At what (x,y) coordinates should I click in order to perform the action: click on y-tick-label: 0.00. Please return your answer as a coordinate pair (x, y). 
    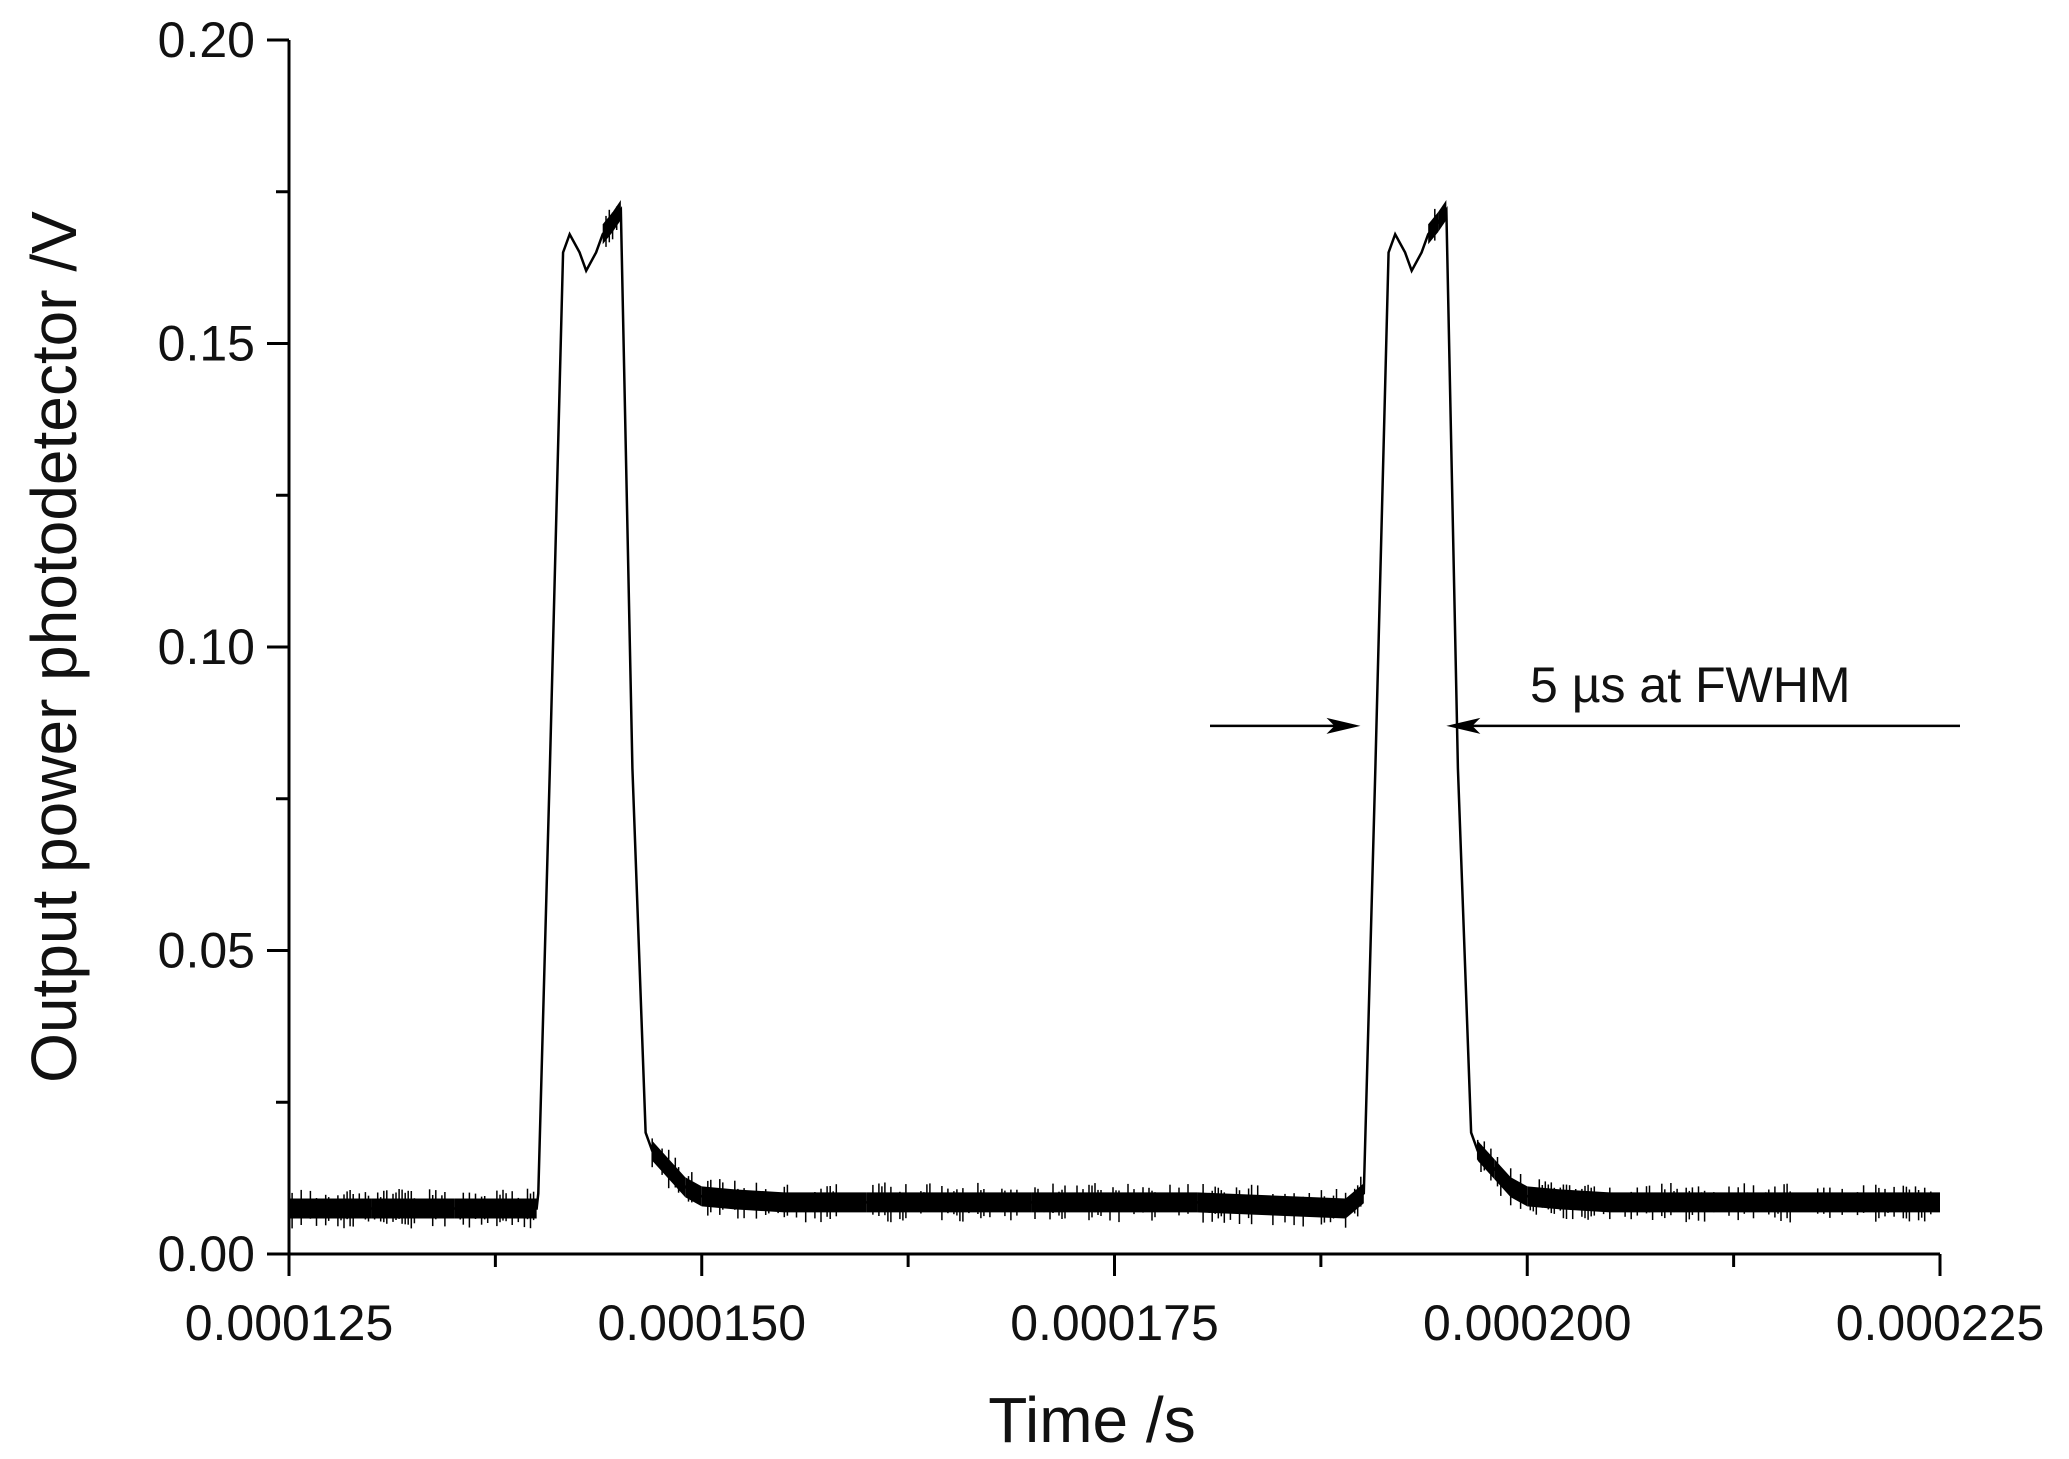
    Looking at the image, I should click on (206, 1254).